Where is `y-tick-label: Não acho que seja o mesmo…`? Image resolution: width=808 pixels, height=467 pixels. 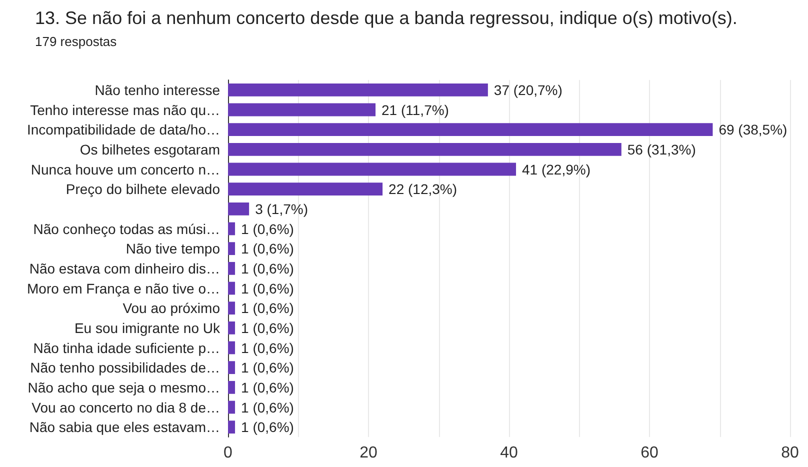 y-tick-label: Não acho que seja o mesmo… is located at coordinates (124, 387).